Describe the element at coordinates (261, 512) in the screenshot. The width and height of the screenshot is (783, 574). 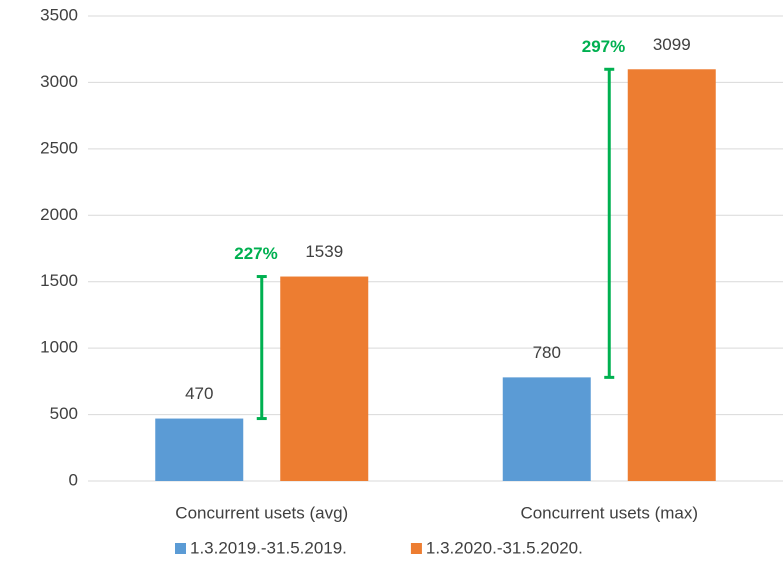
I see `x-tick-label: Concurrent usets (avg)` at that location.